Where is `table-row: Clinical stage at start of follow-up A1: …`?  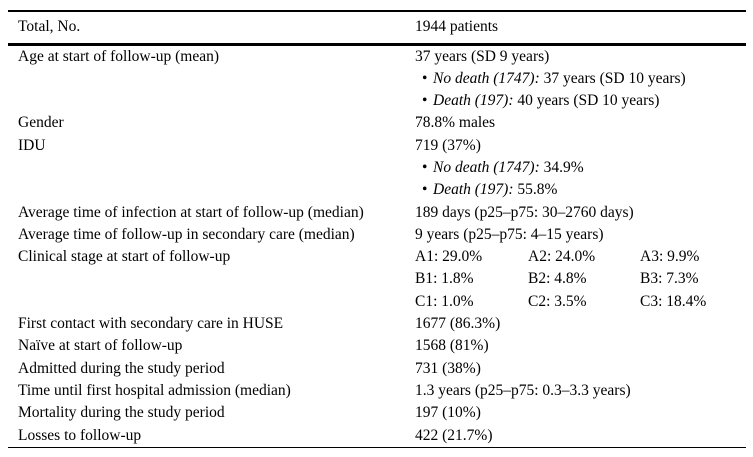
table-row: Clinical stage at start of follow-up A1: … is located at coordinates (377, 279).